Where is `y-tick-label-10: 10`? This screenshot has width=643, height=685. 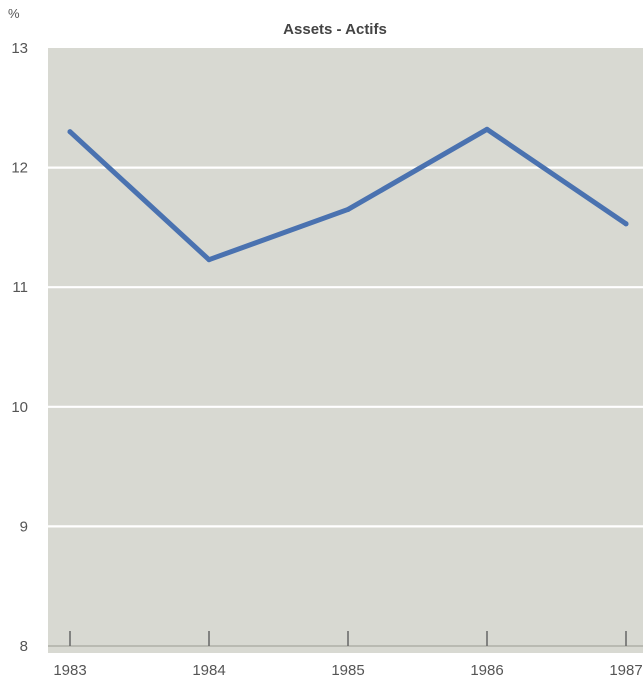
y-tick-label-10: 10 is located at coordinates (19, 407).